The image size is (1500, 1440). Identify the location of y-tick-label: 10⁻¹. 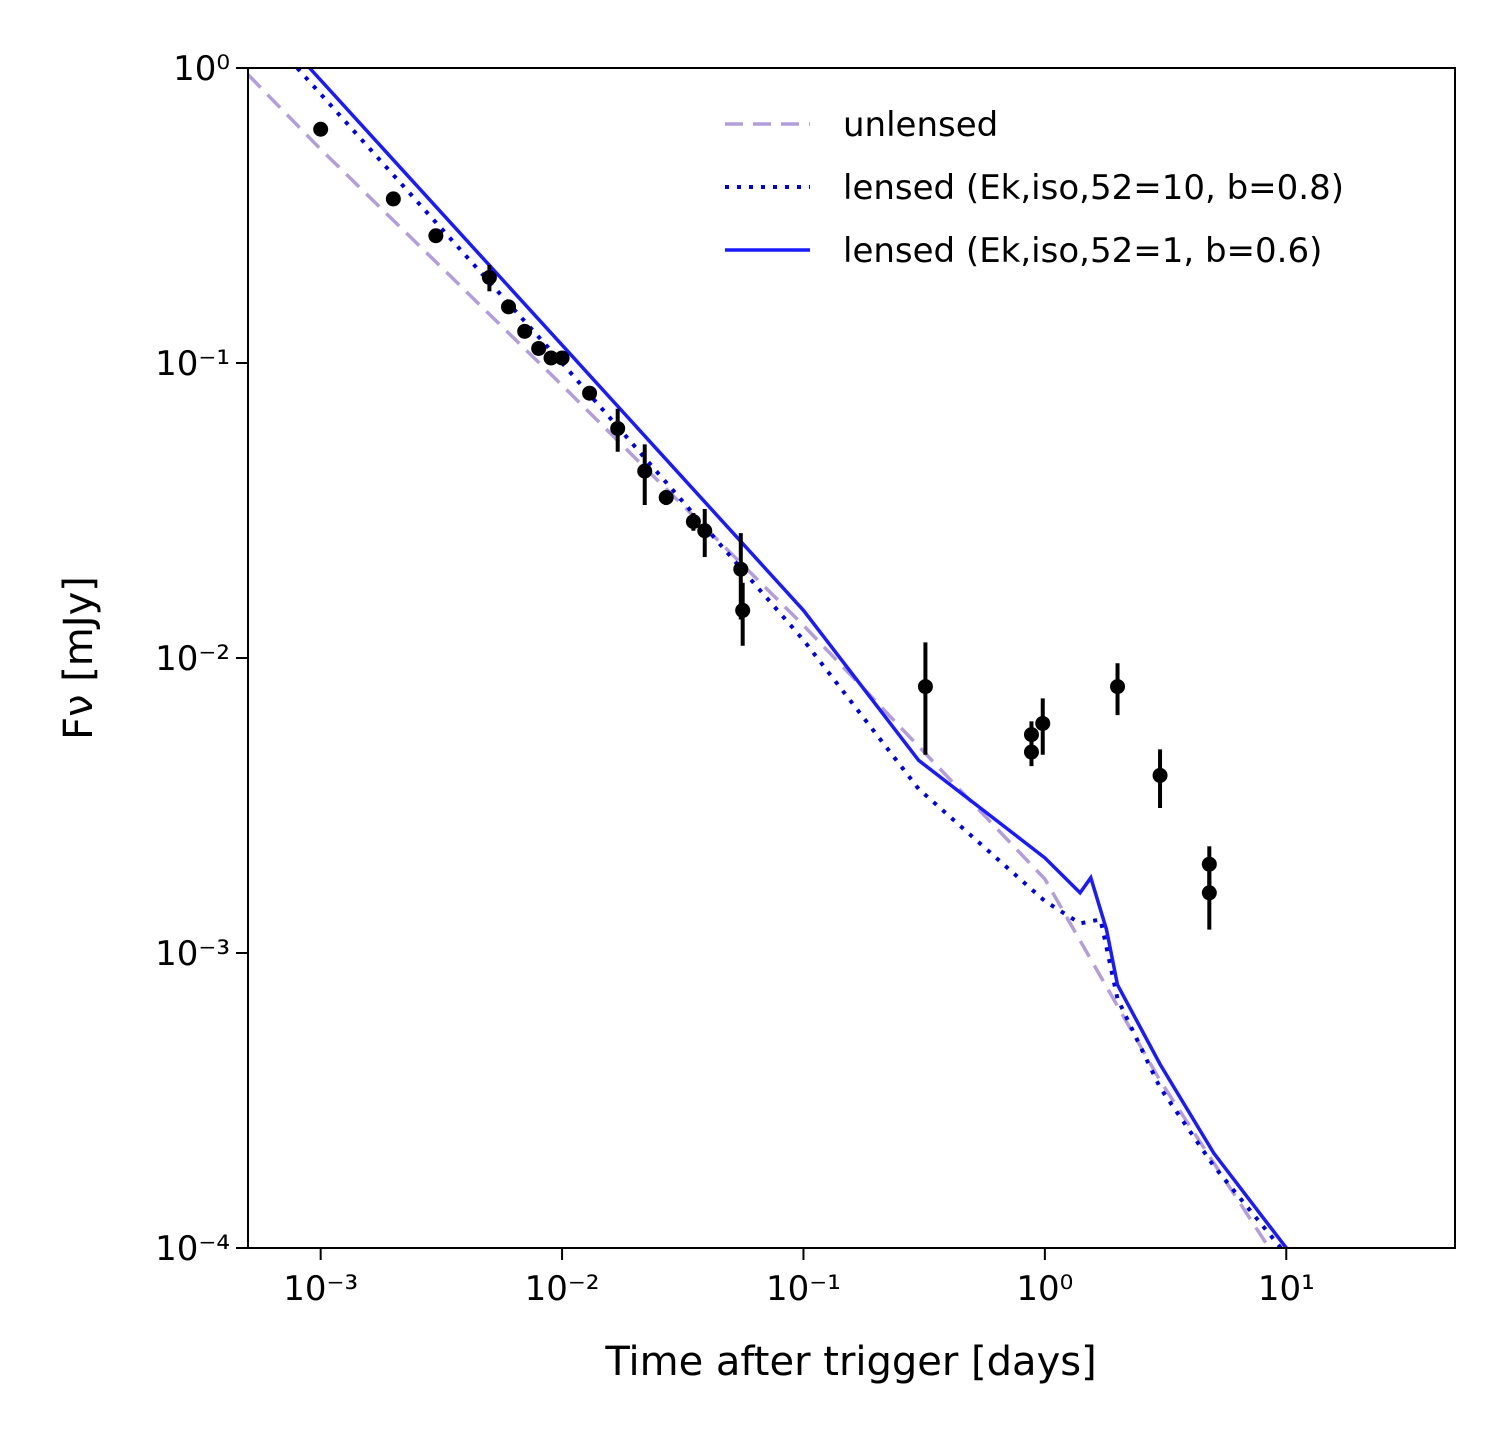
(192, 364).